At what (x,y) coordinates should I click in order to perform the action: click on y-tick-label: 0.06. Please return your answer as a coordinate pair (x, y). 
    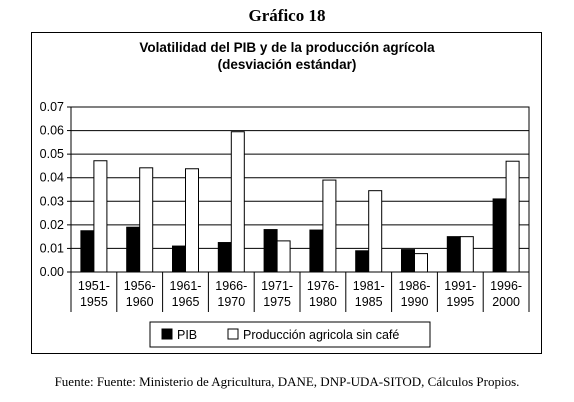
    Looking at the image, I should click on (52, 131).